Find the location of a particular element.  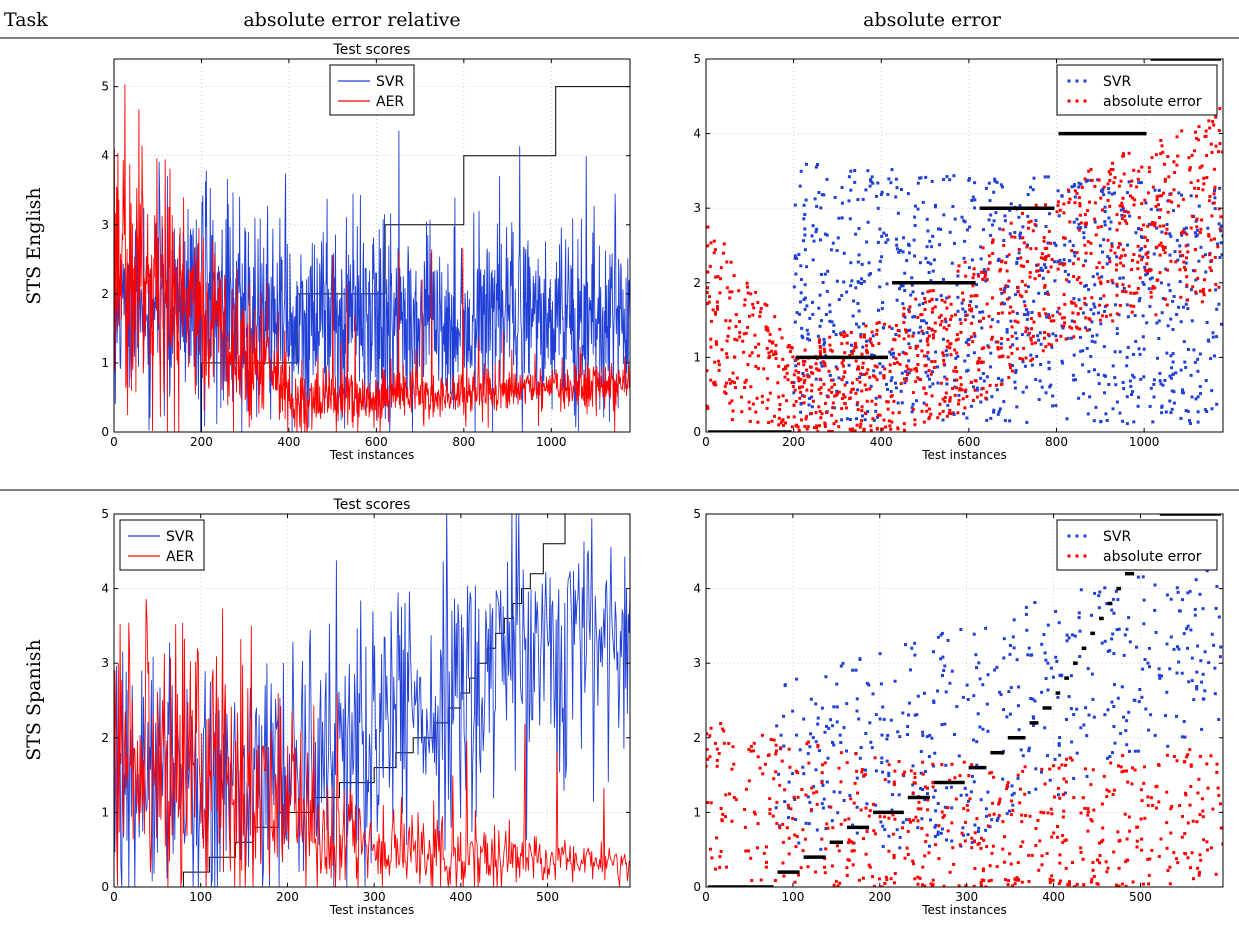

legend-label: SVR is located at coordinates (180, 537).